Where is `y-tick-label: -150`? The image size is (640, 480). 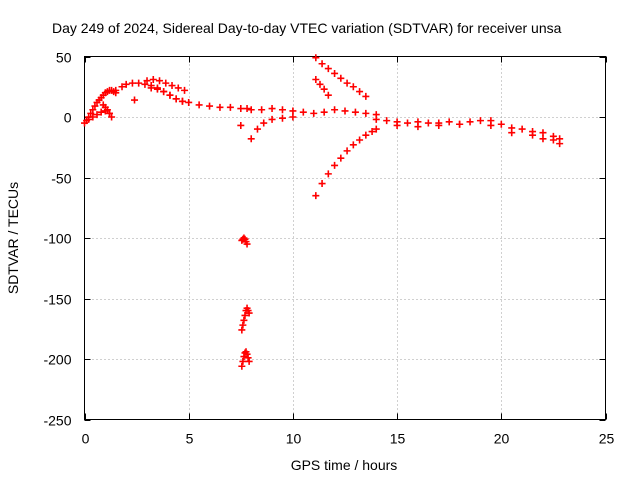
y-tick-label: -150 is located at coordinates (57, 300).